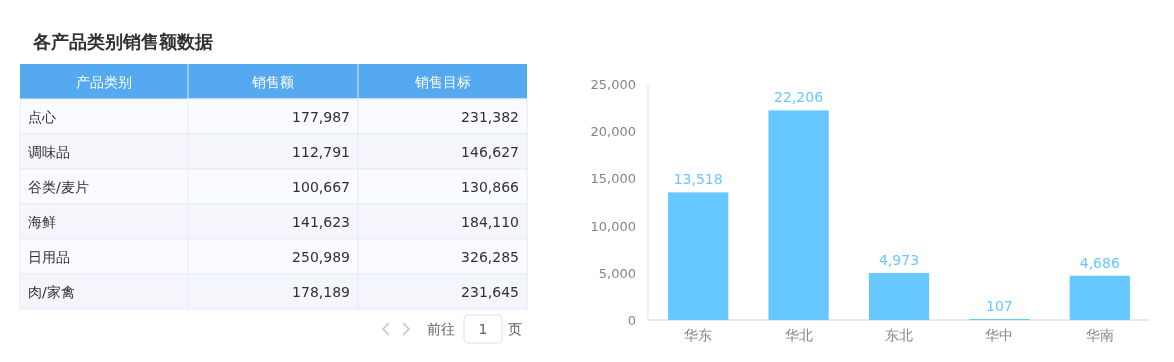 The width and height of the screenshot is (1174, 362). What do you see at coordinates (631, 320) in the screenshot?
I see `y-tick-label: 0` at bounding box center [631, 320].